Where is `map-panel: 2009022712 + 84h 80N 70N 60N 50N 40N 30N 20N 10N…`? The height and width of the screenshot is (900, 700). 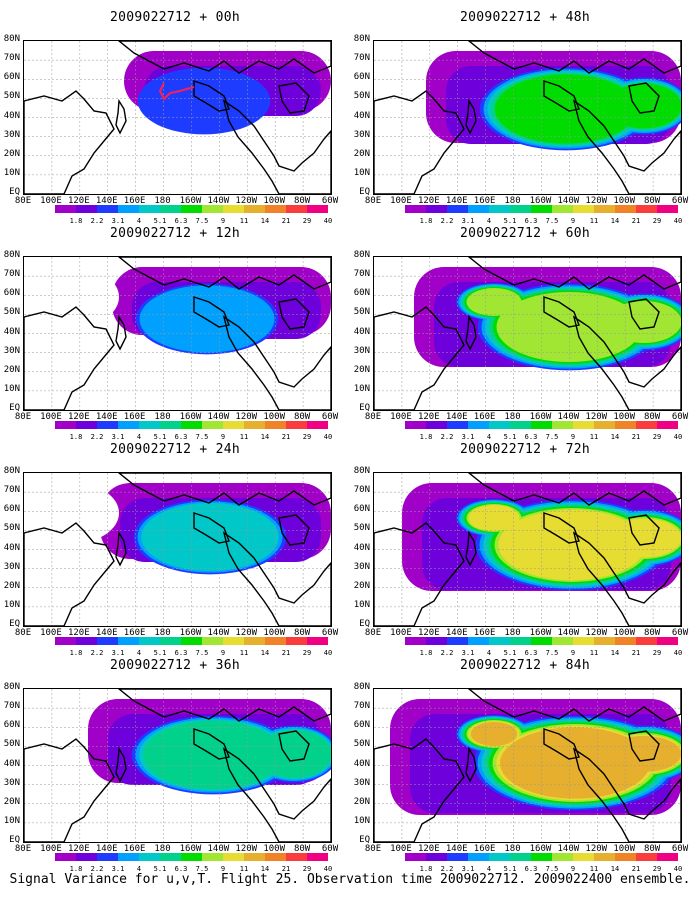 map-panel: 2009022712 + 84h 80N 70N 60N 50N 40N 30N 20N 10N… is located at coordinates (525, 760).